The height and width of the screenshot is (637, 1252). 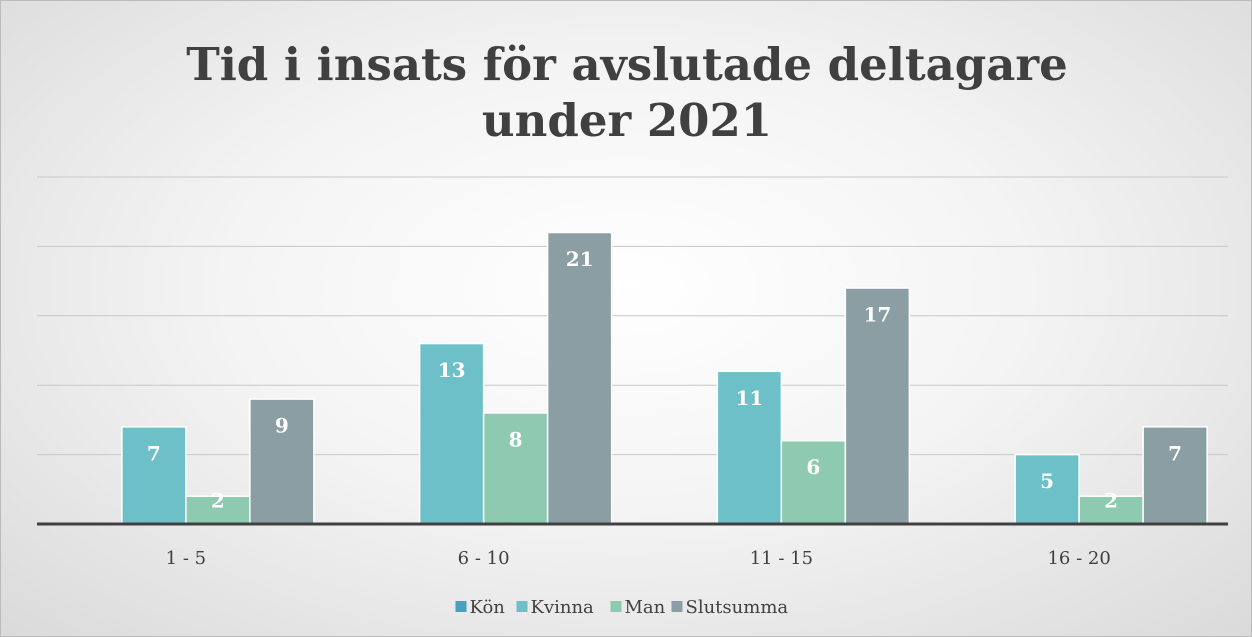 I want to click on legend-label: Kvinna, so click(x=563, y=607).